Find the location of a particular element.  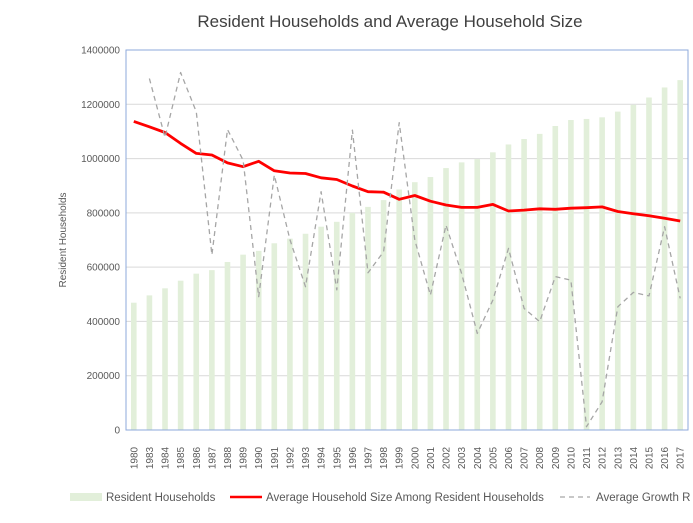

x-tick-label: 2017 is located at coordinates (681, 457).